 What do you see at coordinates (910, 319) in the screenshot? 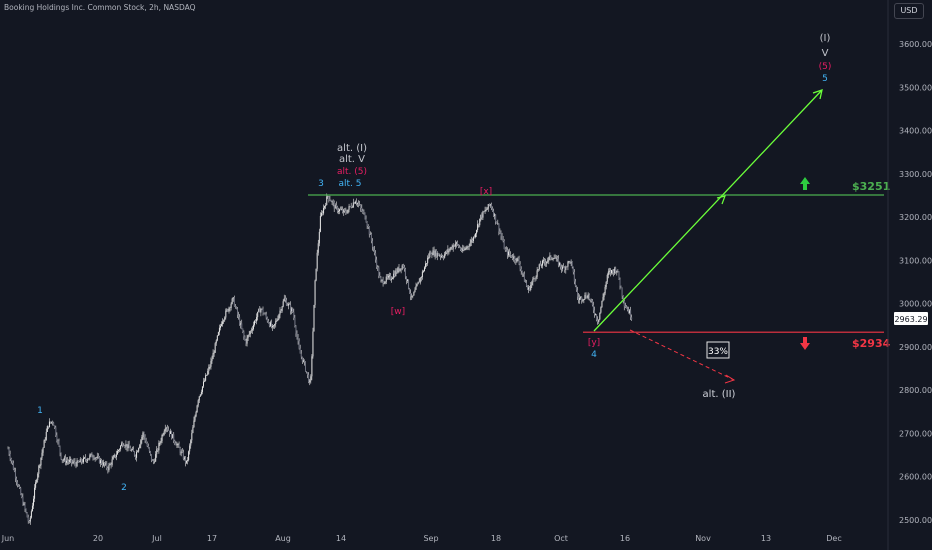
I see `current-price-label: 2963.29` at bounding box center [910, 319].